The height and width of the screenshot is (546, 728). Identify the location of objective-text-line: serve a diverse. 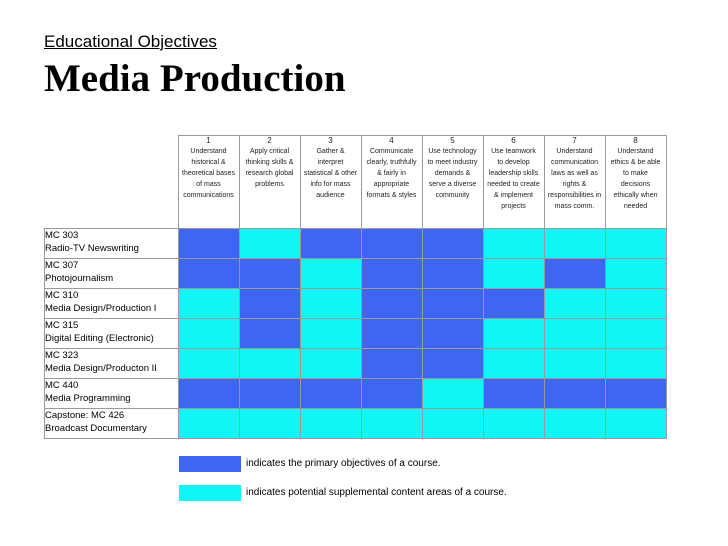
(452, 184).